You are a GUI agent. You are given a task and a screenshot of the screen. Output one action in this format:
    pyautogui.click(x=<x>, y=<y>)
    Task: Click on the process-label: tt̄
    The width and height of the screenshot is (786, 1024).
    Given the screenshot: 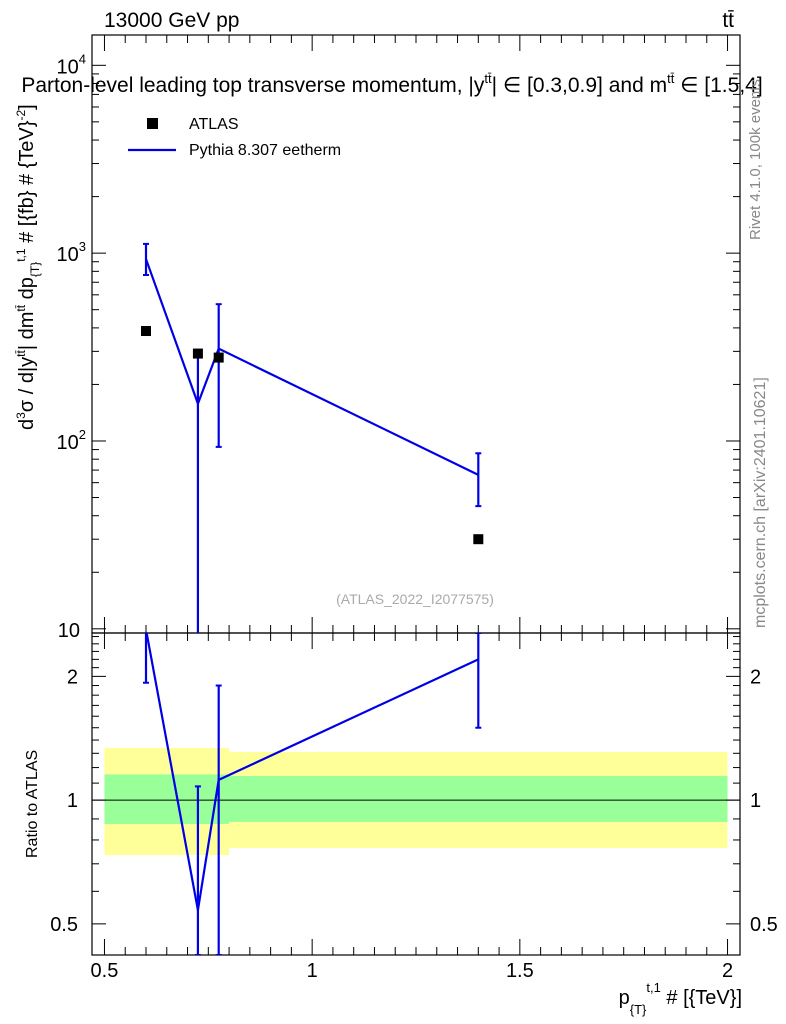 What is the action you would take?
    pyautogui.click(x=728, y=20)
    